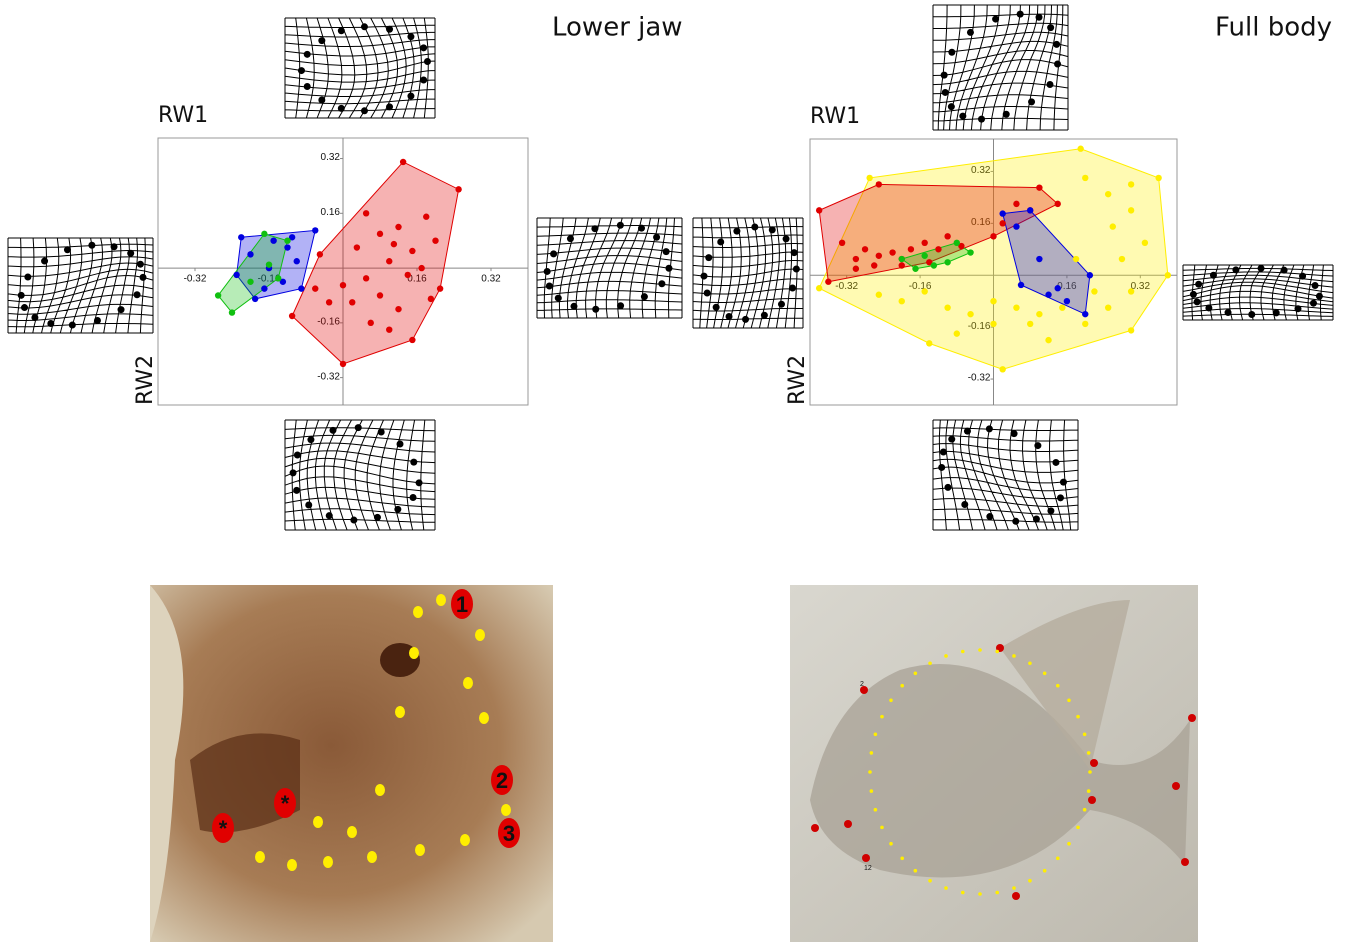 This screenshot has width=1350, height=942. Describe the element at coordinates (617, 28) in the screenshot. I see `chart-title: Lower jaw` at that location.